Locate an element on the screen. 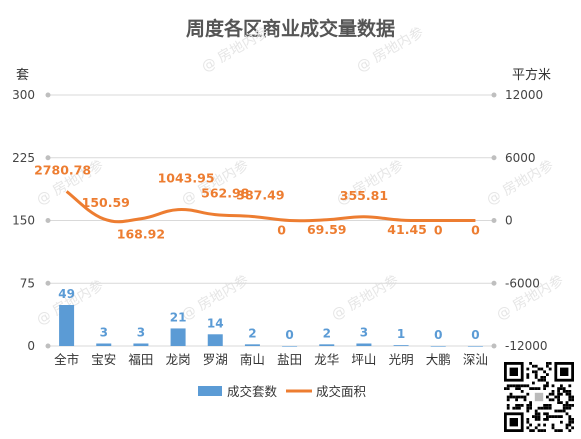 This screenshot has width=581, height=439. legend-swatch-bar is located at coordinates (210, 391).